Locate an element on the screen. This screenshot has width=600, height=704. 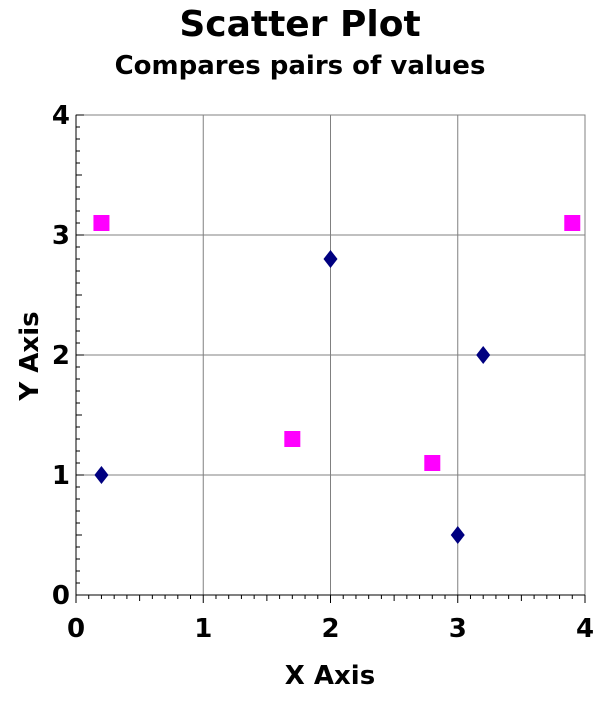
y-tick-label: 3 is located at coordinates (61, 236).